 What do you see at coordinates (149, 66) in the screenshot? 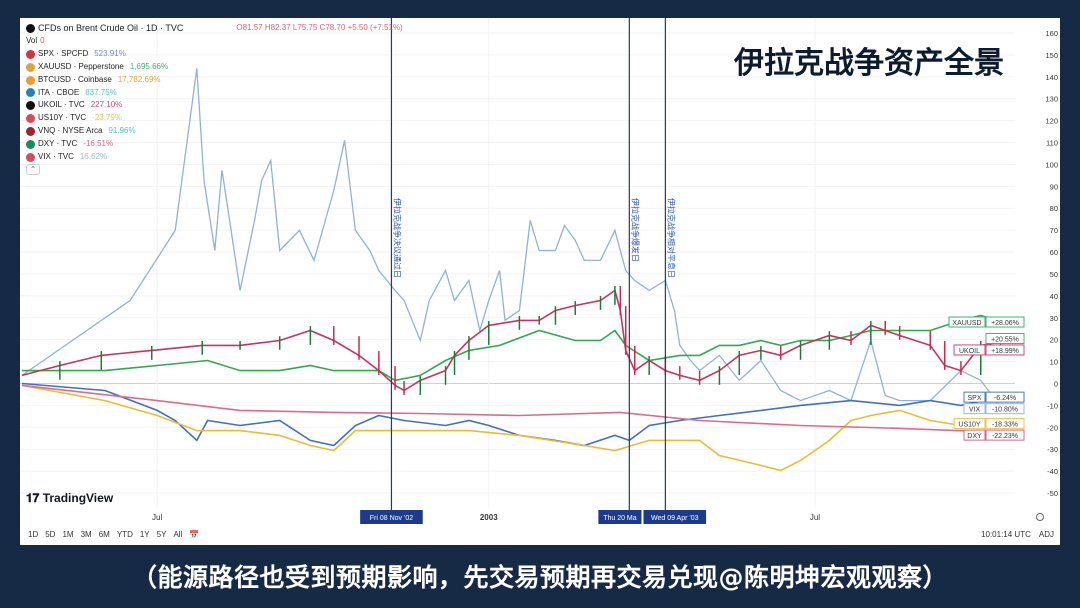
I see `legend-value: 1,695.66%` at bounding box center [149, 66].